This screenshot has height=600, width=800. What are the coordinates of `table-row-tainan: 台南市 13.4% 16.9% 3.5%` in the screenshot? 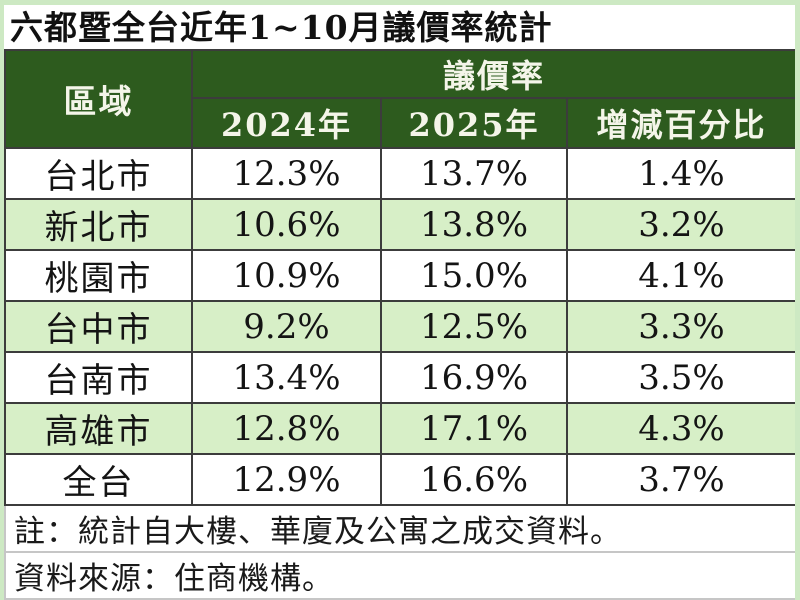 It's located at (399, 377).